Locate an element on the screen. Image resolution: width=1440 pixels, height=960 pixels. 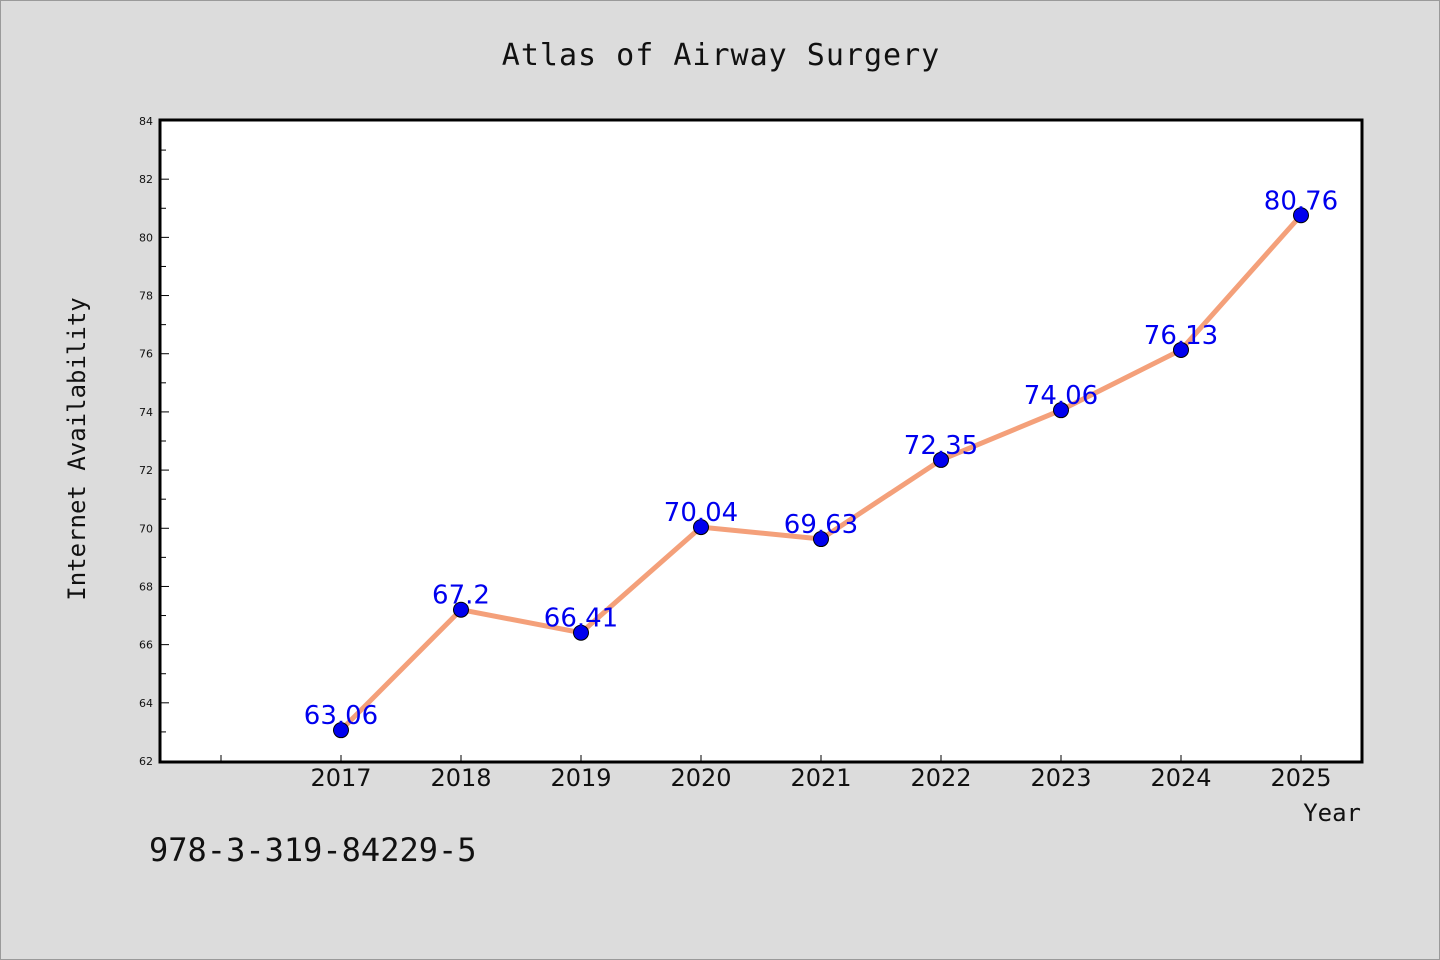
y-tick-label: 72 is located at coordinates (146, 470).